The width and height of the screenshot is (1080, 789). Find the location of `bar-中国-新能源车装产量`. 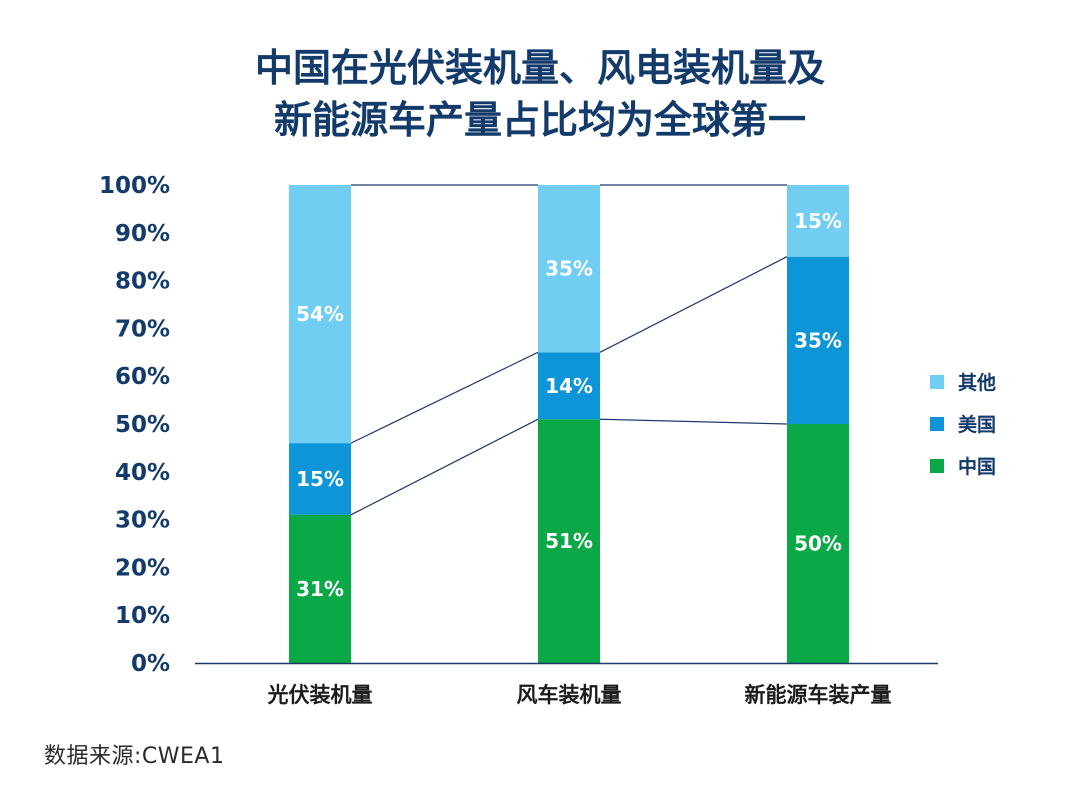

bar-中国-新能源车装产量 is located at coordinates (818, 543).